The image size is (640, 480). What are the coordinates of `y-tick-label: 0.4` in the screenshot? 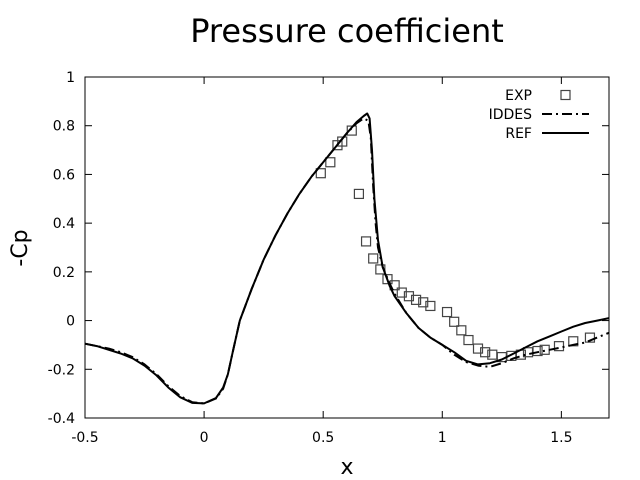 It's located at (64, 224).